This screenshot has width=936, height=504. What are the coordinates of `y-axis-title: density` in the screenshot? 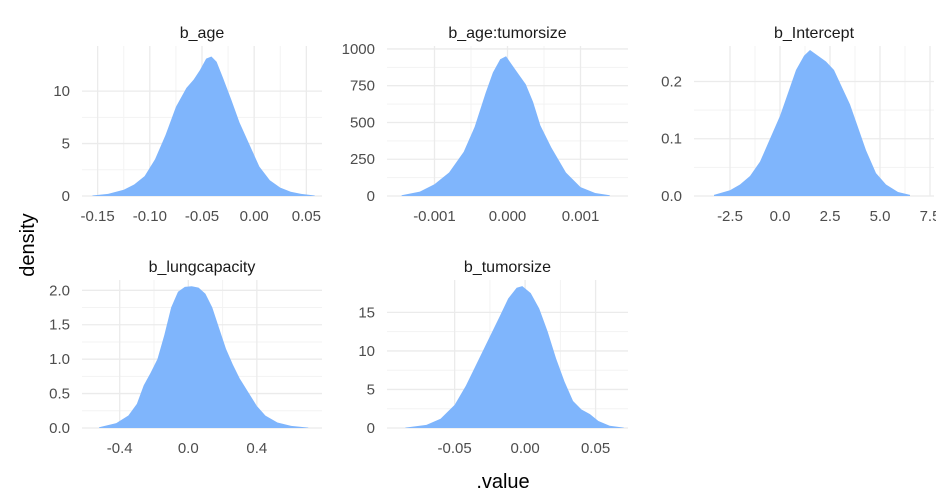 It's located at (28, 244).